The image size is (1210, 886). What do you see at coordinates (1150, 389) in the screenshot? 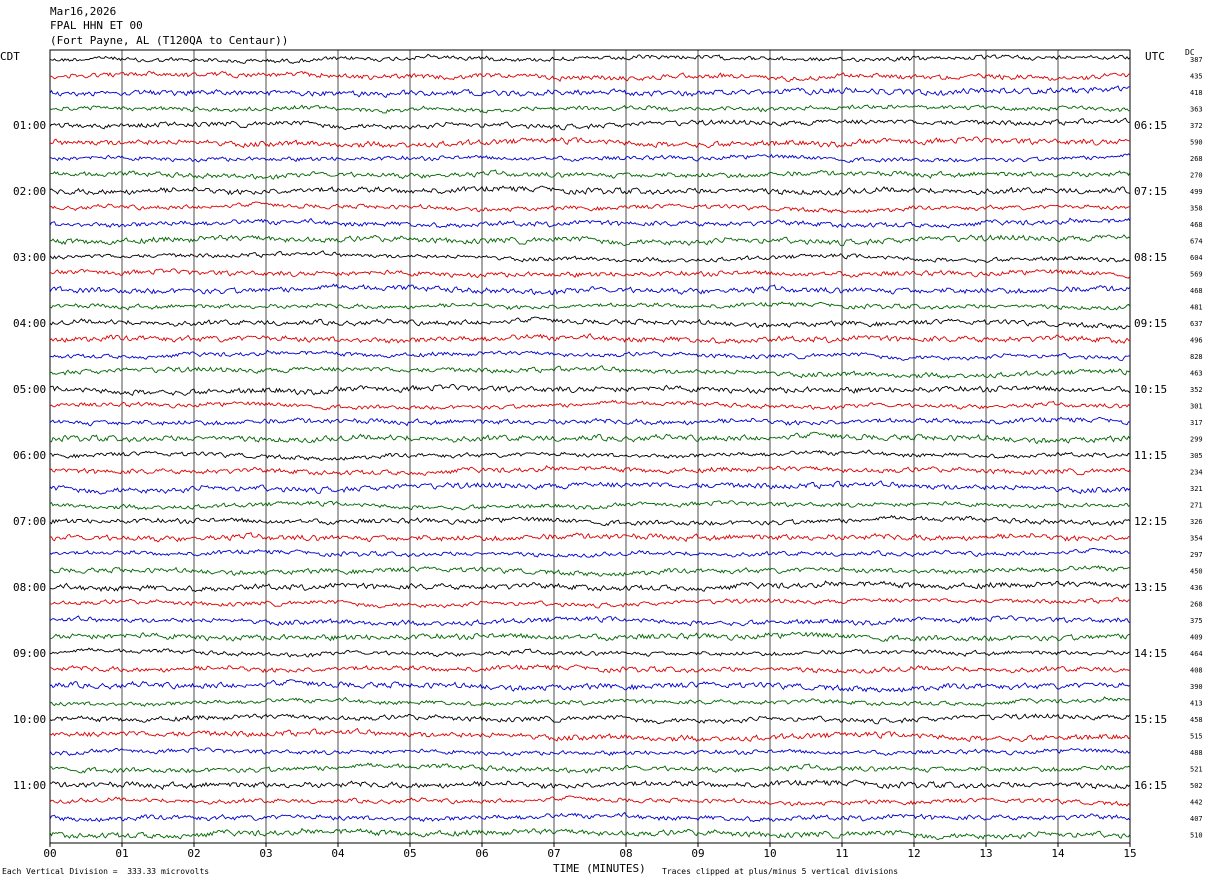
I see `right-hour-label: 10:15` at bounding box center [1150, 389].